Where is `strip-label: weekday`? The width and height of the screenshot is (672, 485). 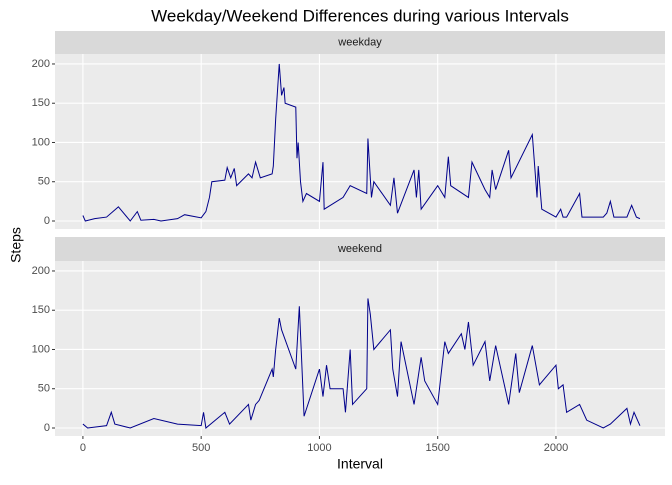 strip-label: weekday is located at coordinates (359, 42).